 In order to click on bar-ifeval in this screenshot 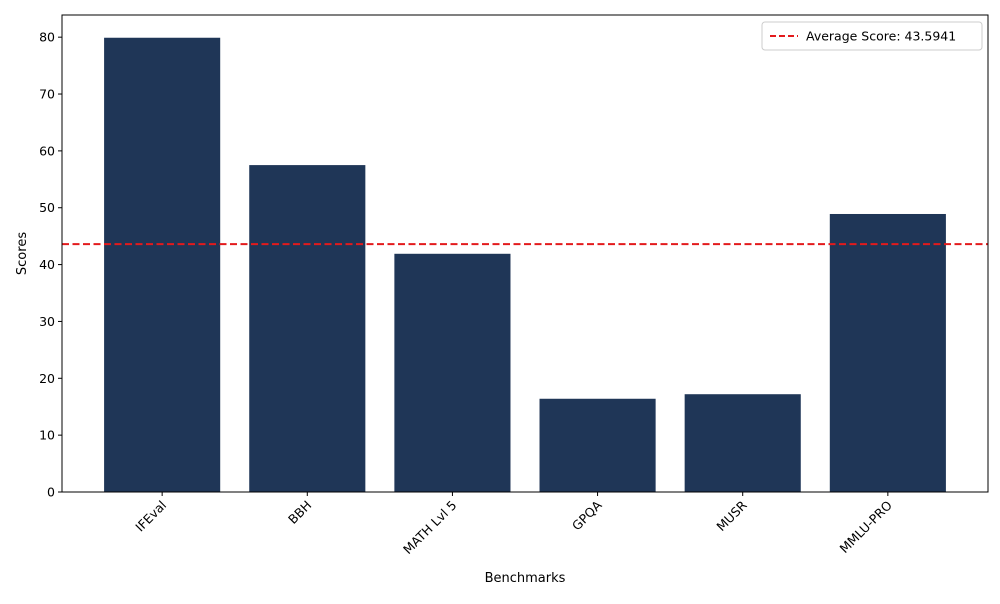, I will do `click(162, 264)`.